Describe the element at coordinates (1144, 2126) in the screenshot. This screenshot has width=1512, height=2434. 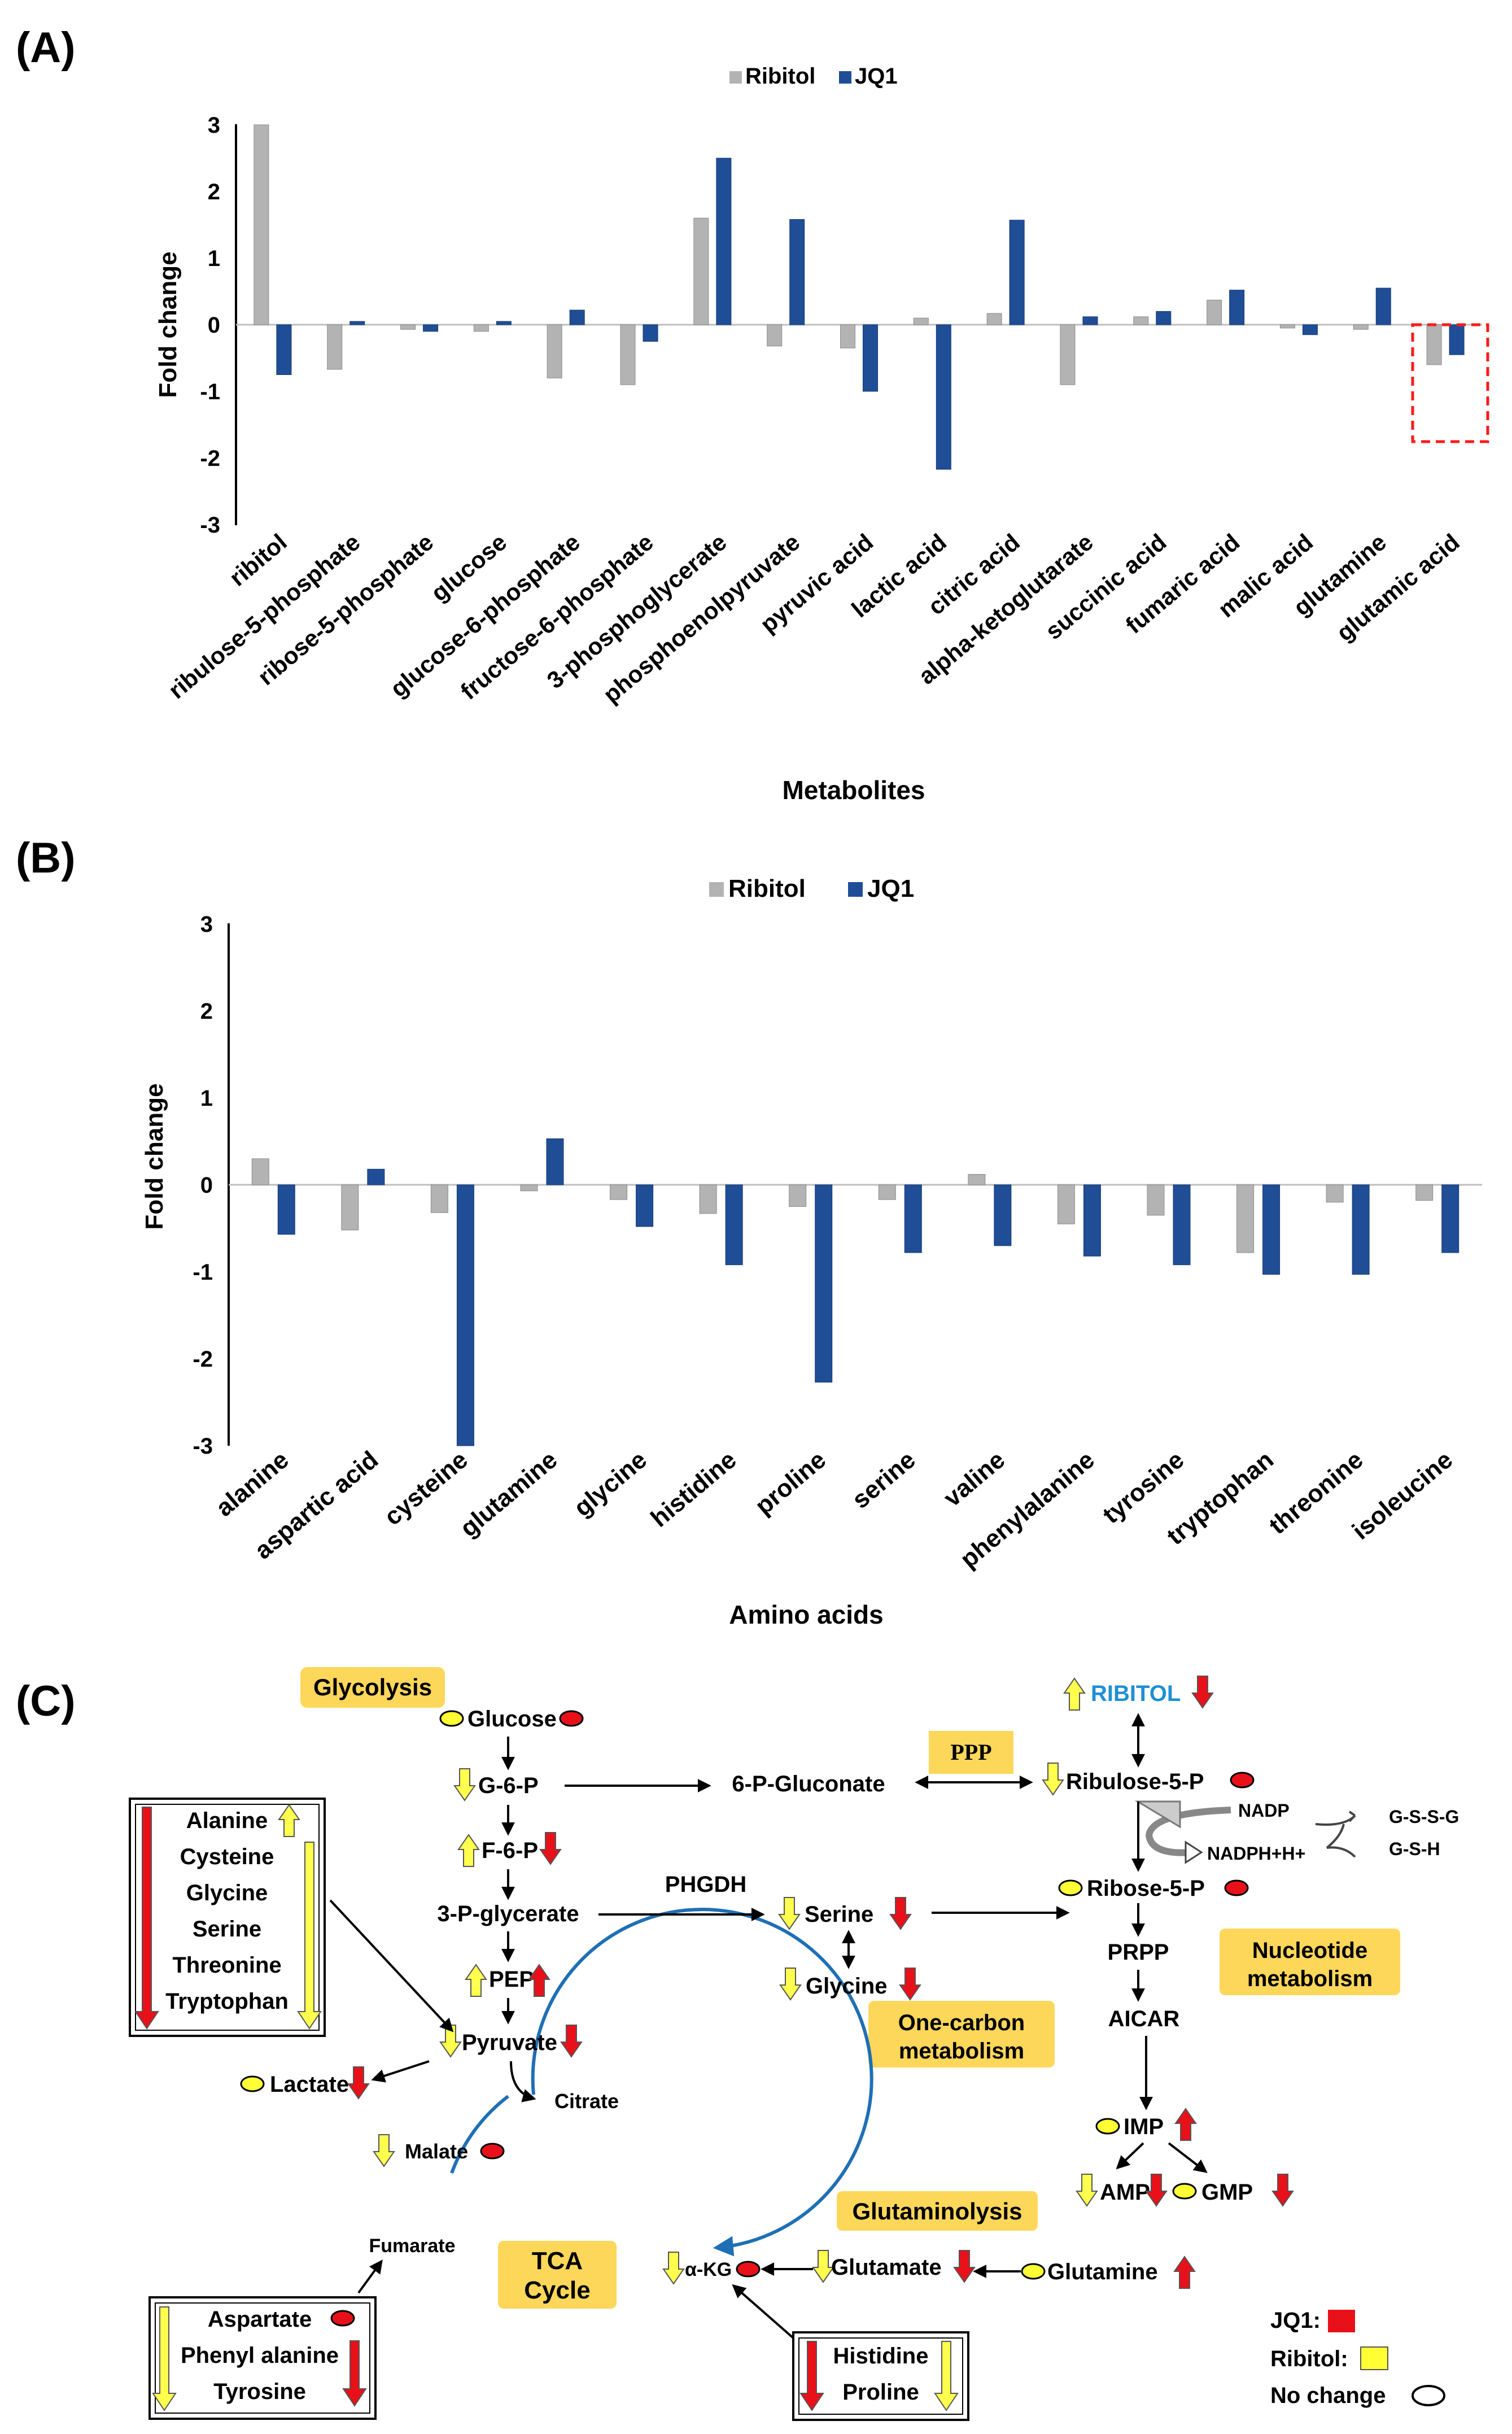
I see `imp-label: IMP` at that location.